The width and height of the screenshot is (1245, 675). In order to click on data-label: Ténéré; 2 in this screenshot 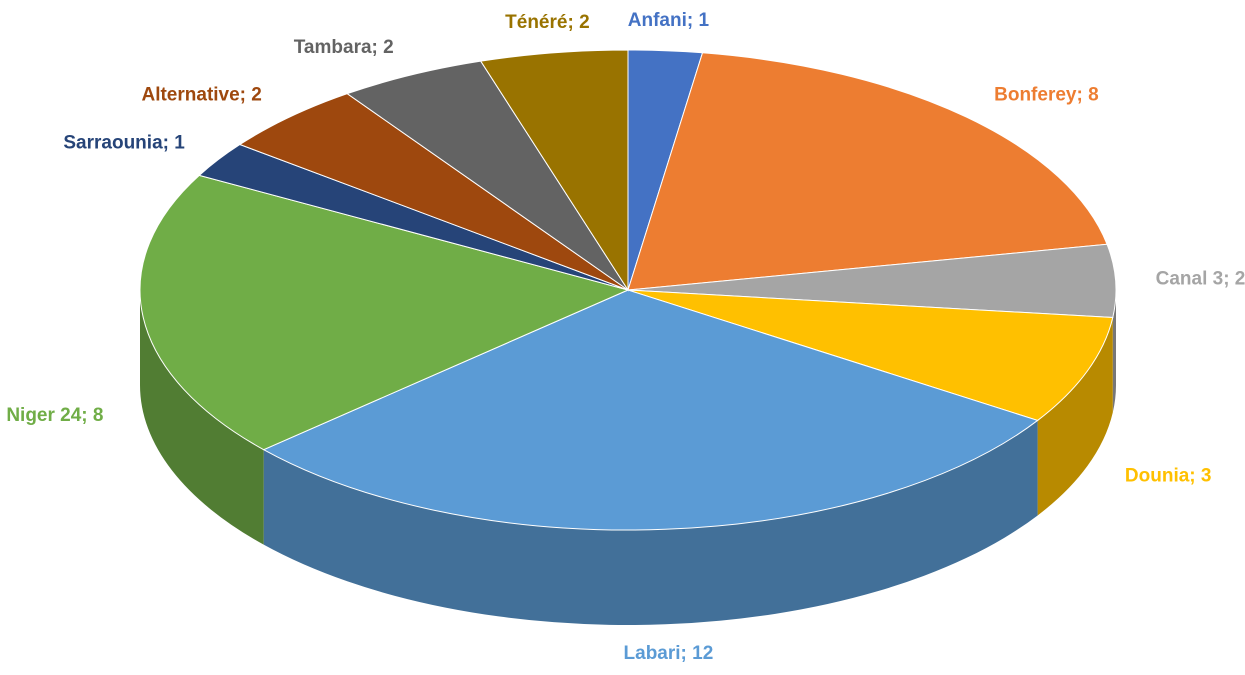, I will do `click(547, 22)`.